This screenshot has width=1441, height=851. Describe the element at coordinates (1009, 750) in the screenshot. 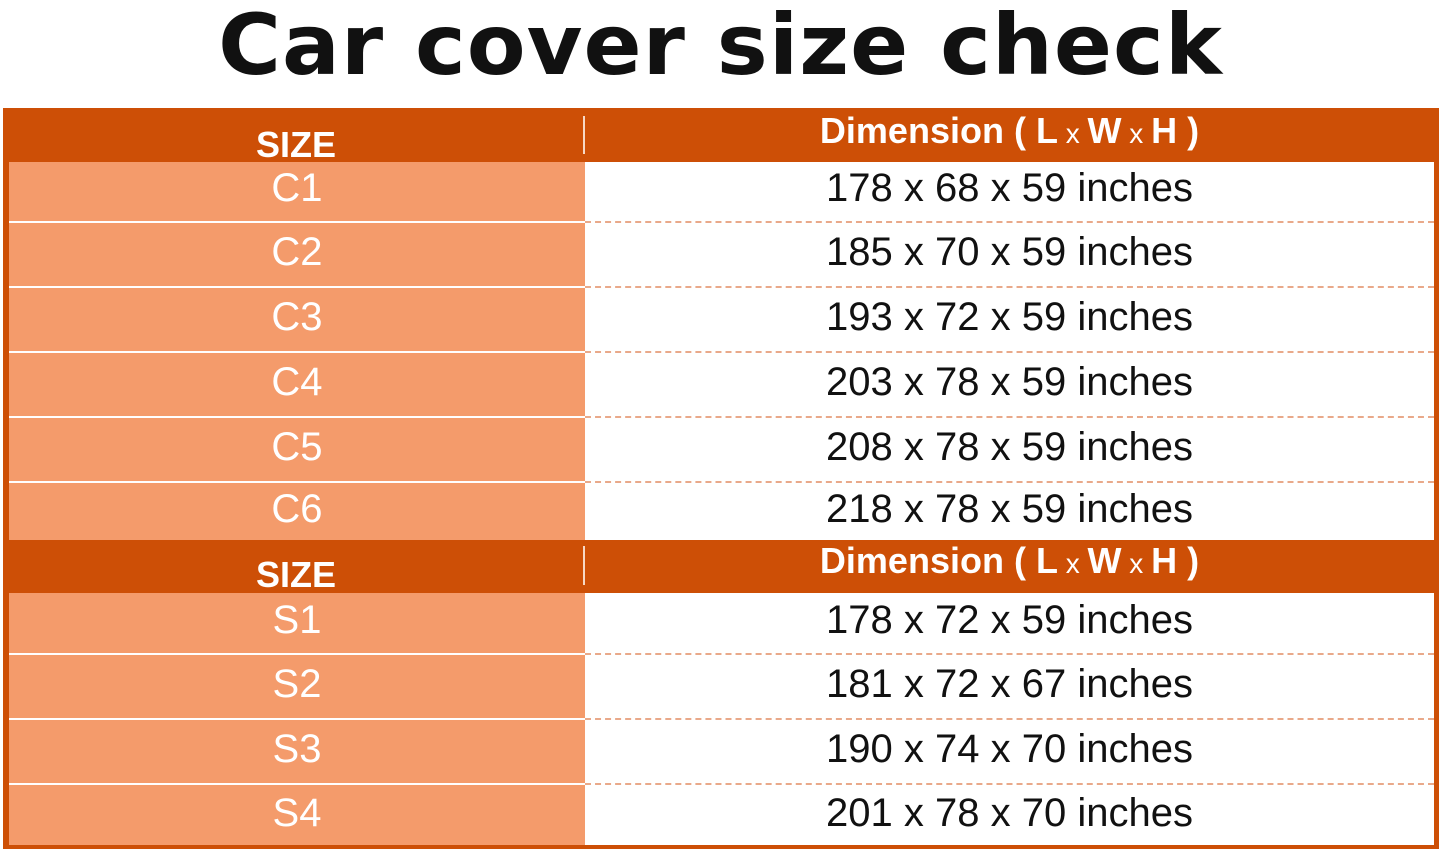

I see `dimension-cell: 190 x 74 x 70 inches` at that location.